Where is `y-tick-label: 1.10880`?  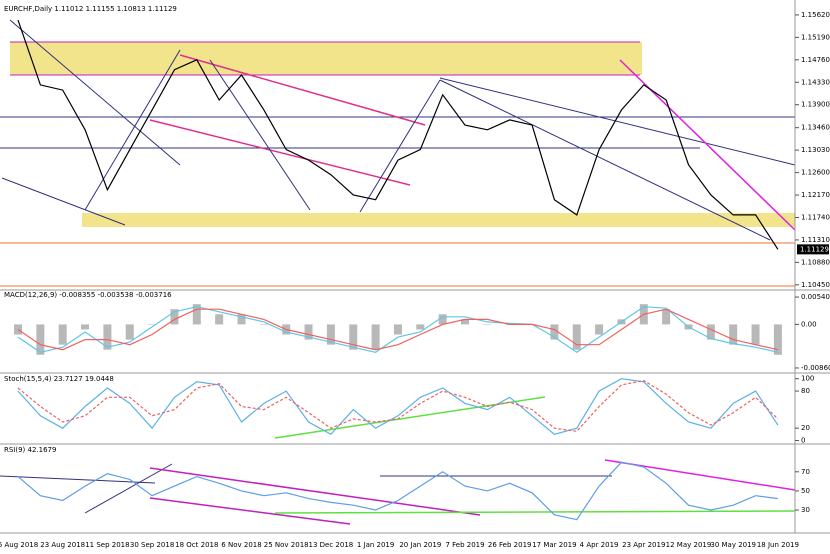
y-tick-label: 1.10880 is located at coordinates (815, 262).